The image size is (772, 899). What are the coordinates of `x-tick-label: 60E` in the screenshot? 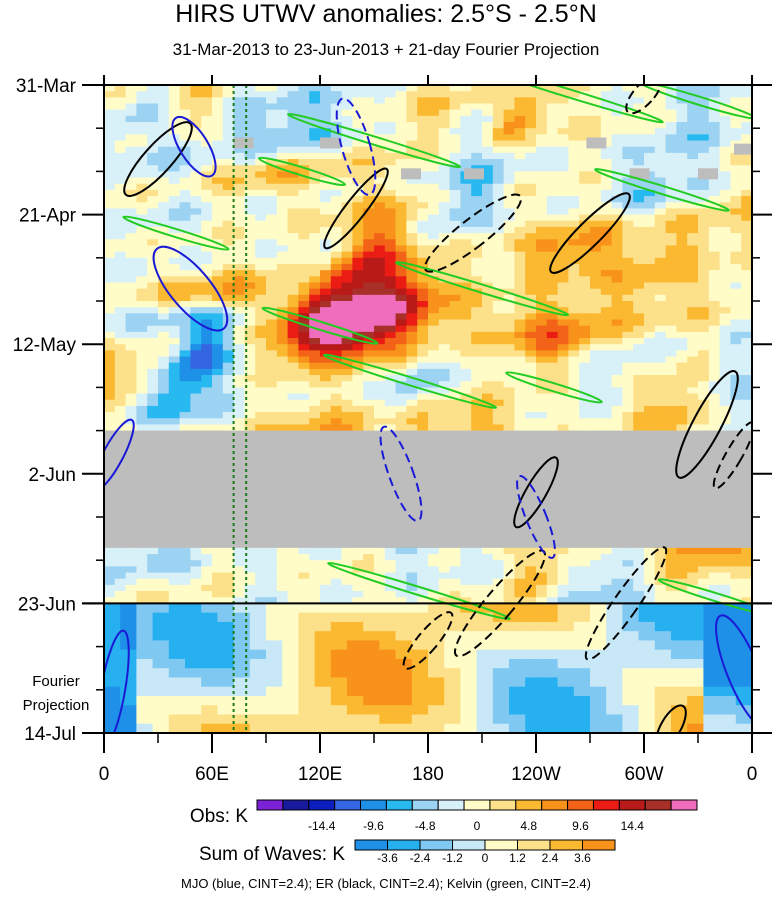 It's located at (212, 774).